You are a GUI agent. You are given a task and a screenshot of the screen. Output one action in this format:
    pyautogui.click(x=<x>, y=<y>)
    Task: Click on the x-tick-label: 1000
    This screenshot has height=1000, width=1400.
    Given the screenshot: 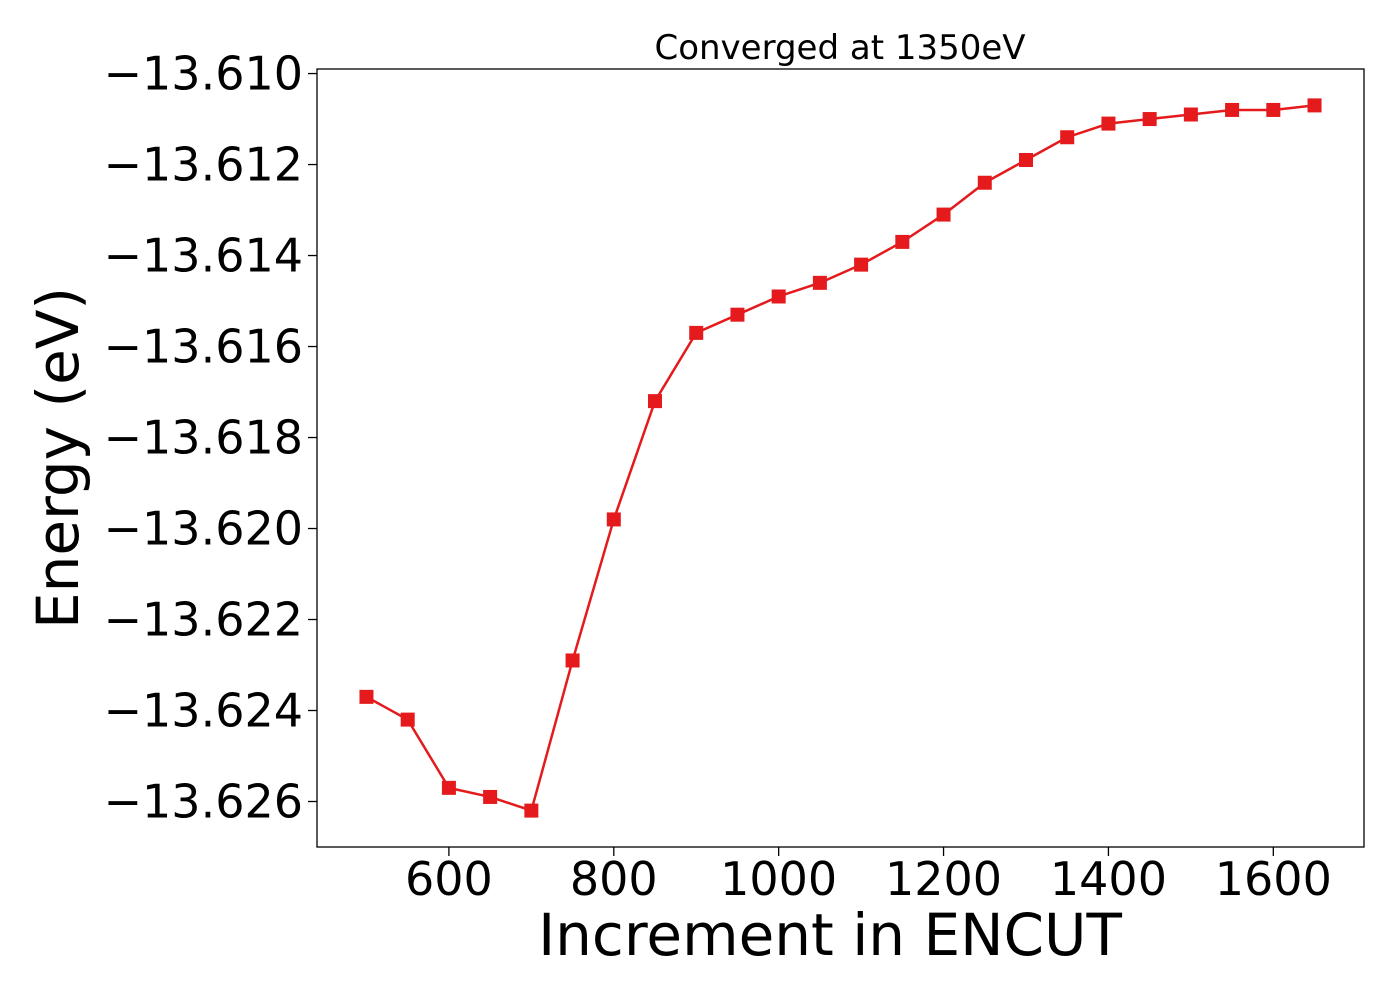 What is the action you would take?
    pyautogui.click(x=778, y=879)
    